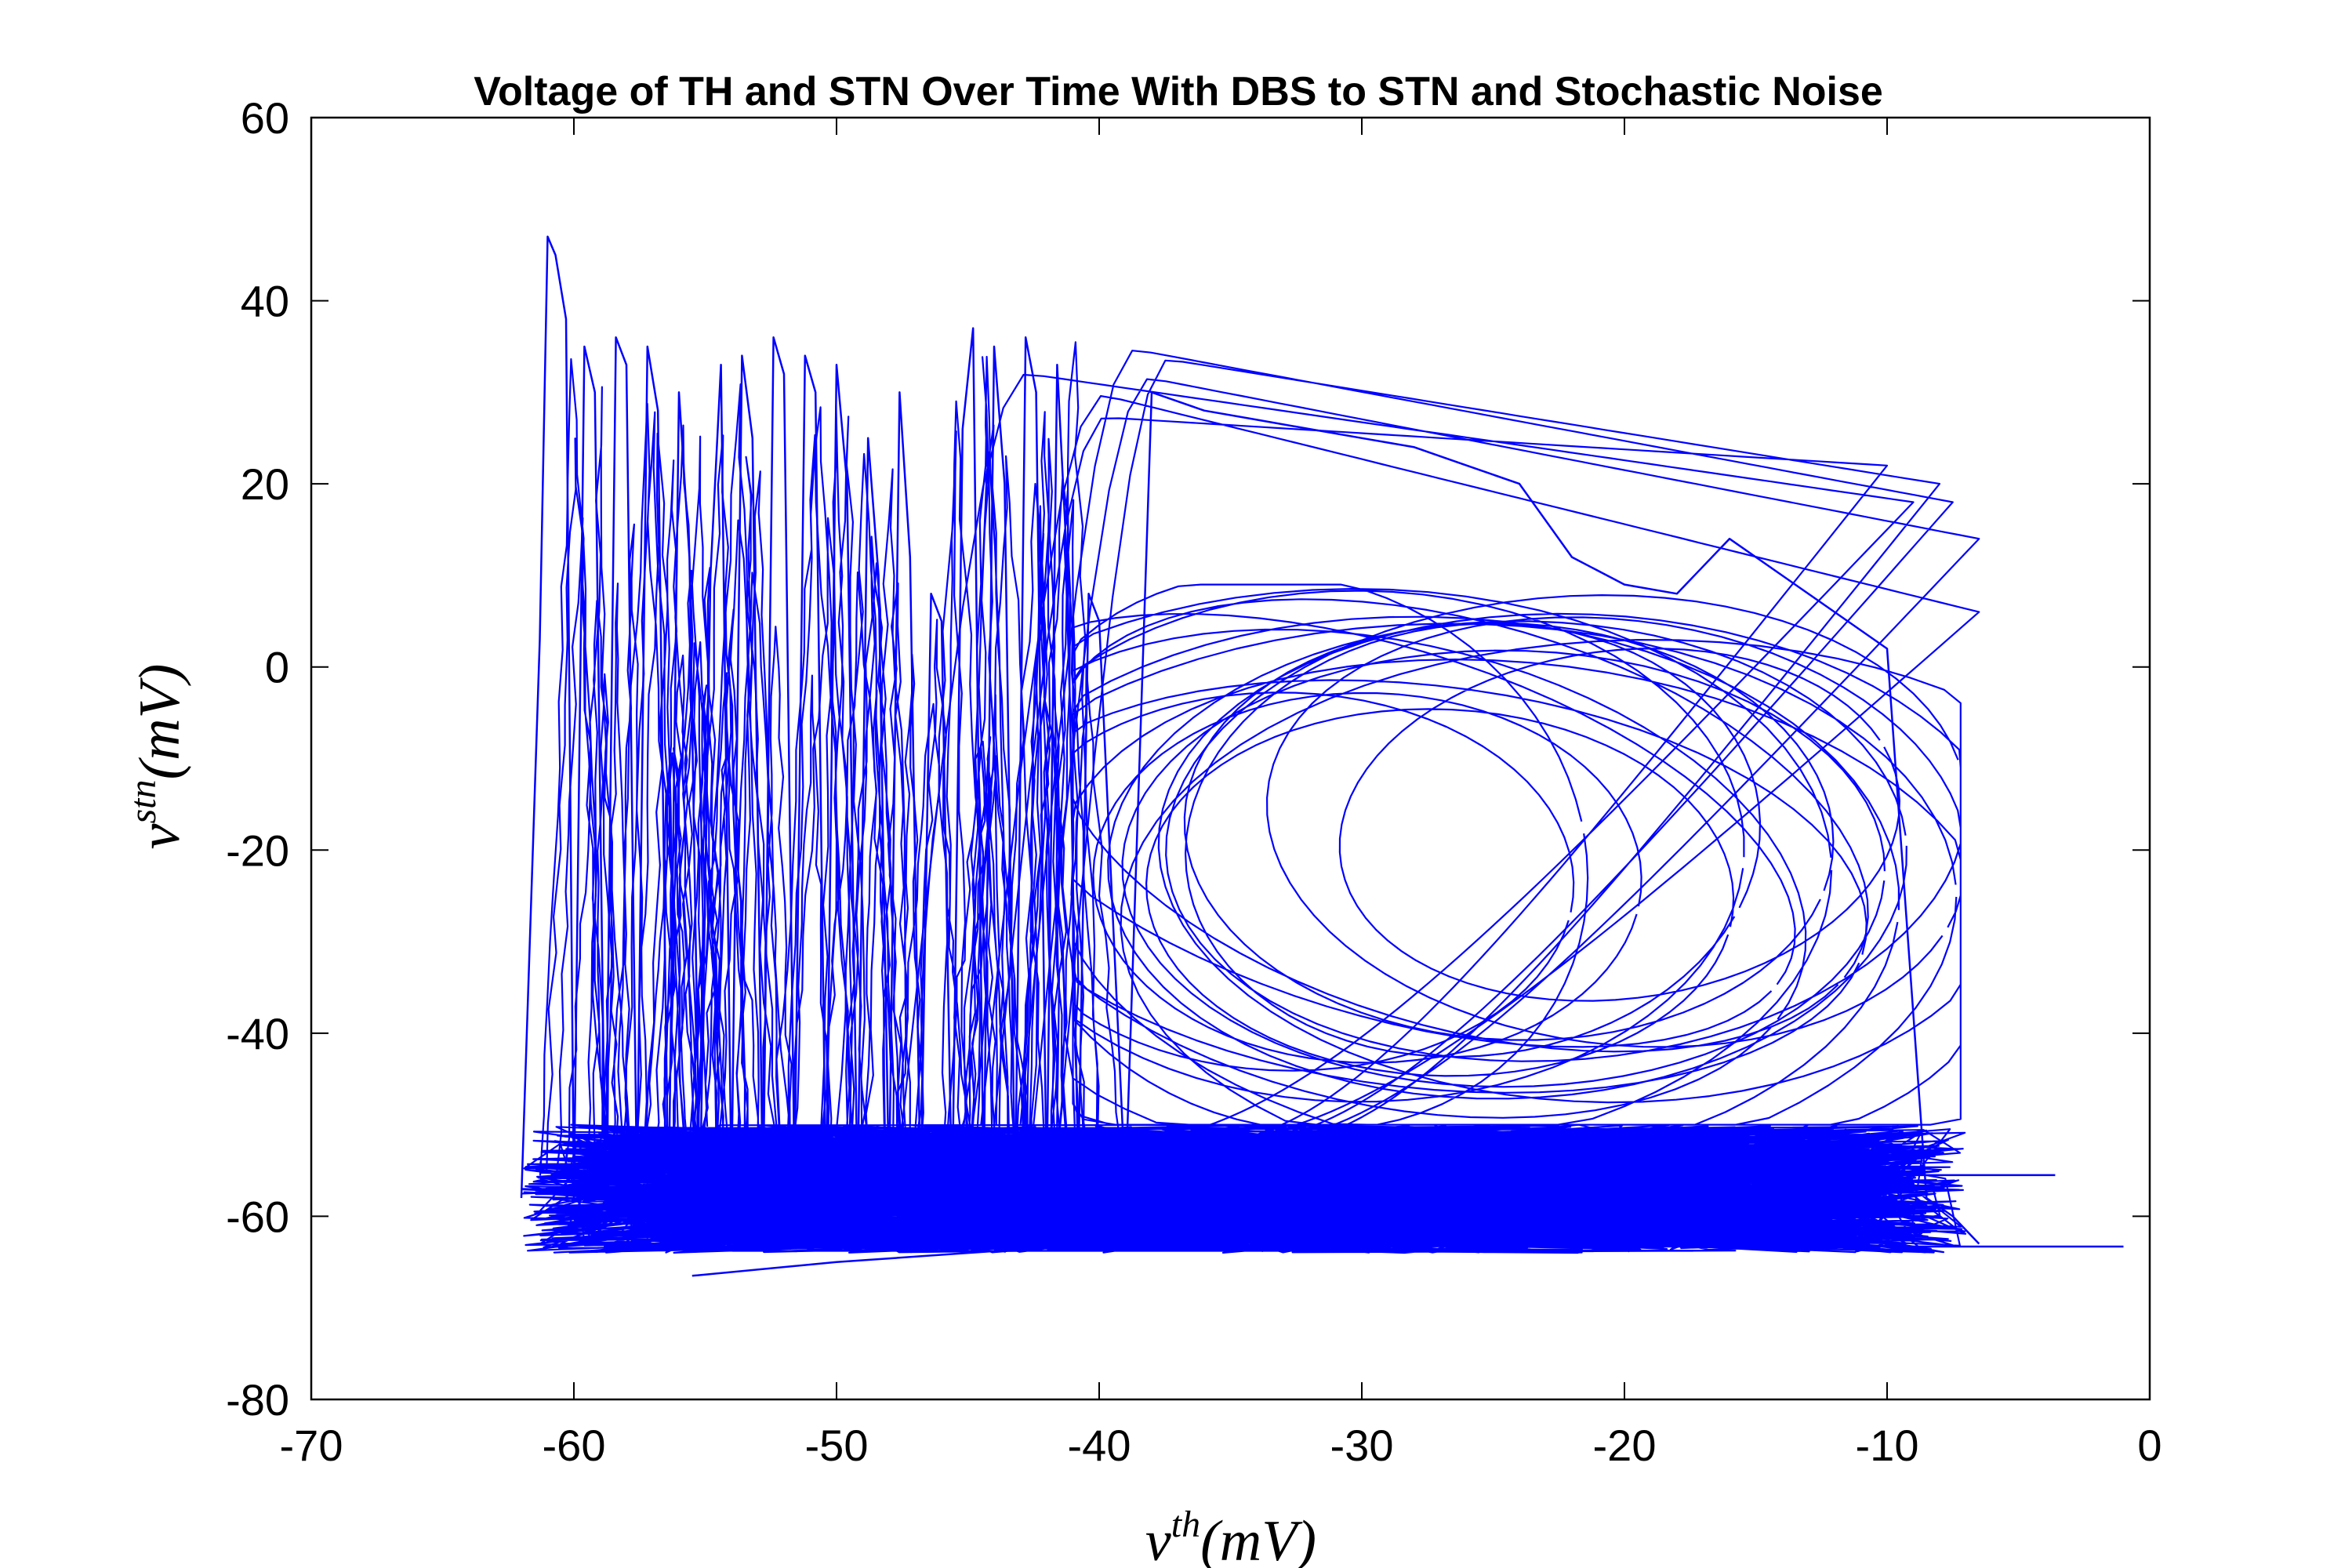 The image size is (2352, 1568). What do you see at coordinates (160, 836) in the screenshot?
I see `y-axis-label-base: v` at bounding box center [160, 836].